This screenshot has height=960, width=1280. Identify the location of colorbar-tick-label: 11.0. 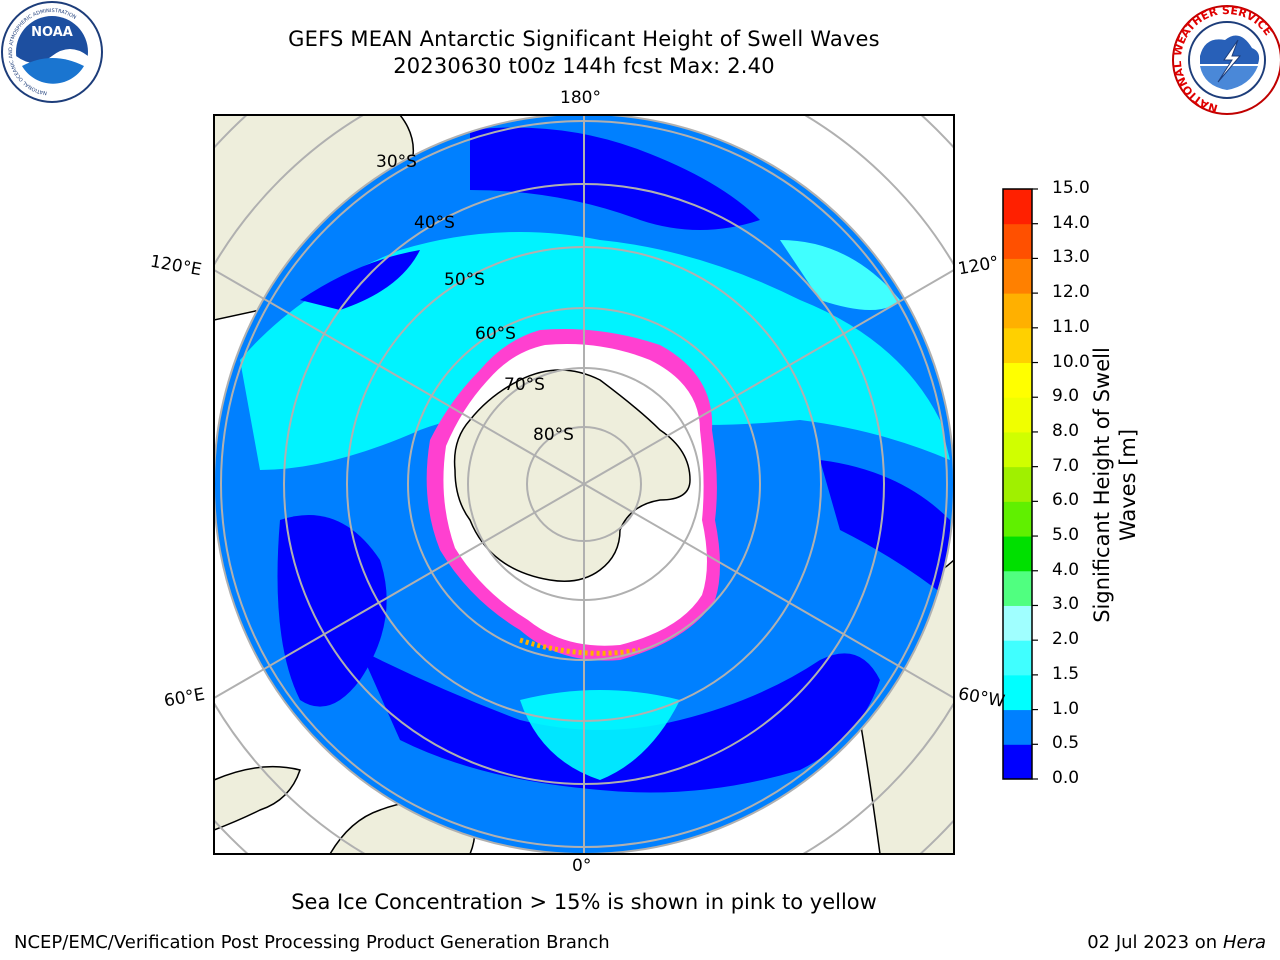
(1071, 326).